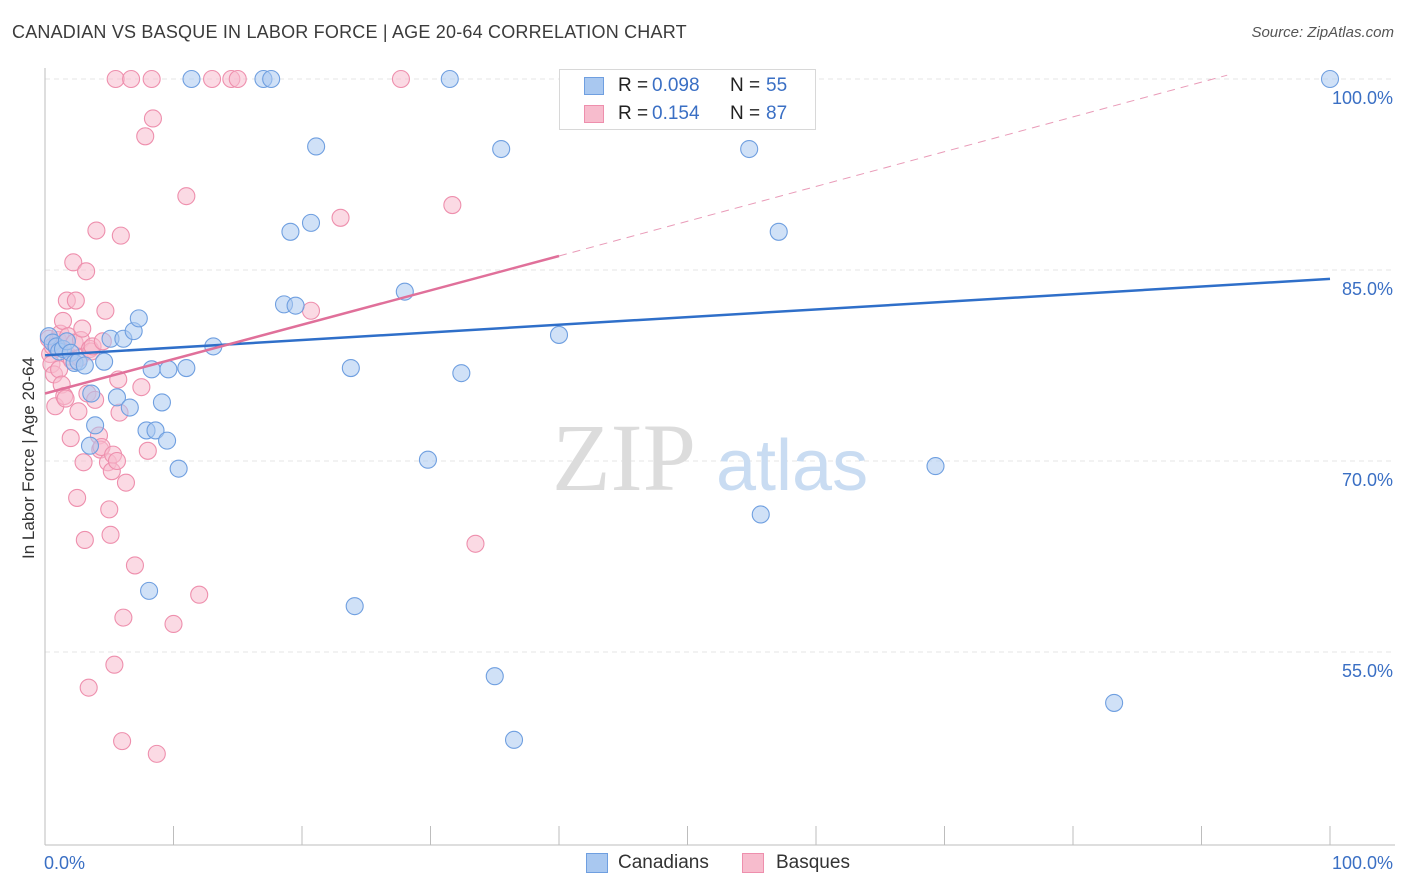 Image resolution: width=1406 pixels, height=892 pixels. What do you see at coordinates (624, 457) in the screenshot?
I see `watermark-zip: ZIP` at bounding box center [624, 457].